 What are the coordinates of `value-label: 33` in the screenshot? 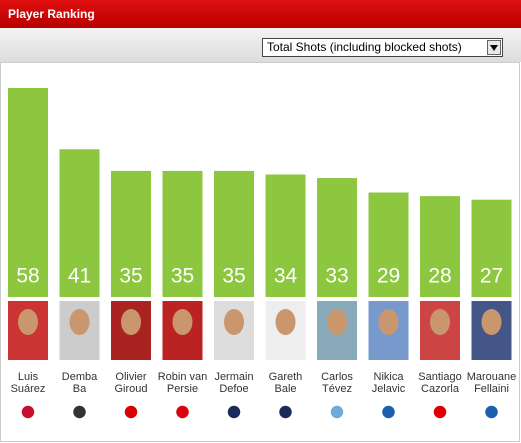 It's located at (336, 276).